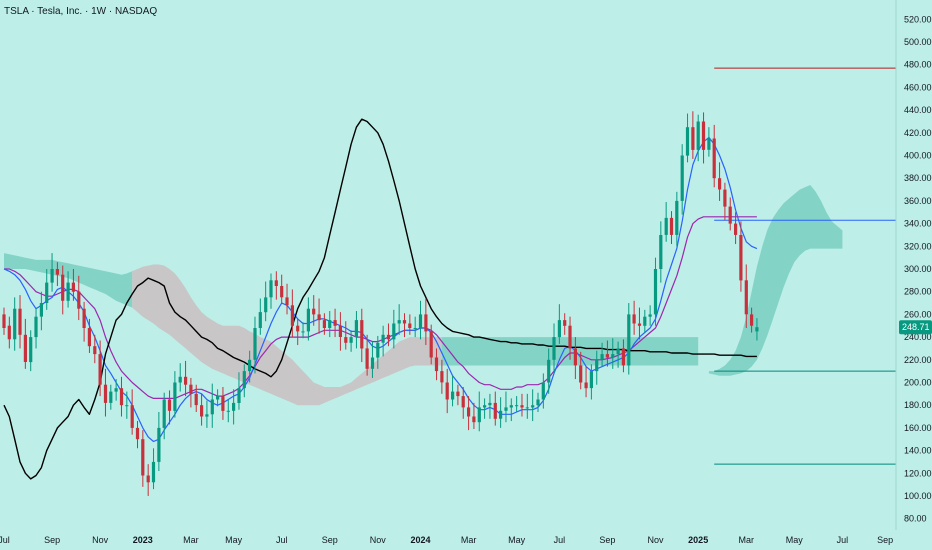 Image resolution: width=932 pixels, height=550 pixels. I want to click on last-price-badge, so click(915, 327).